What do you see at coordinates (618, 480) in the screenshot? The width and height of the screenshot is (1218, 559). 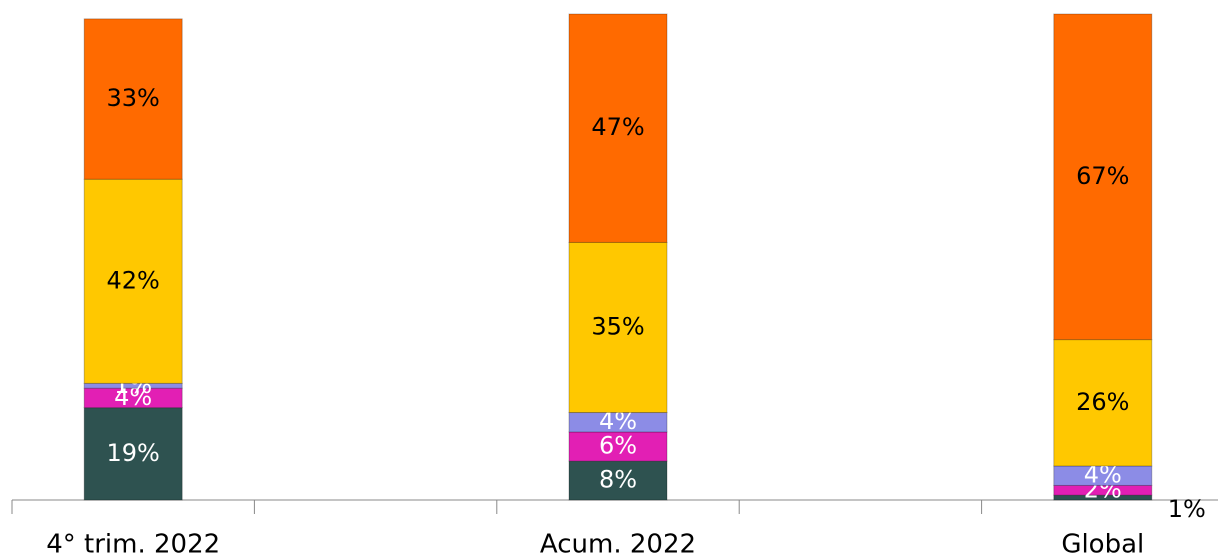 I see `data-label: 8%` at bounding box center [618, 480].